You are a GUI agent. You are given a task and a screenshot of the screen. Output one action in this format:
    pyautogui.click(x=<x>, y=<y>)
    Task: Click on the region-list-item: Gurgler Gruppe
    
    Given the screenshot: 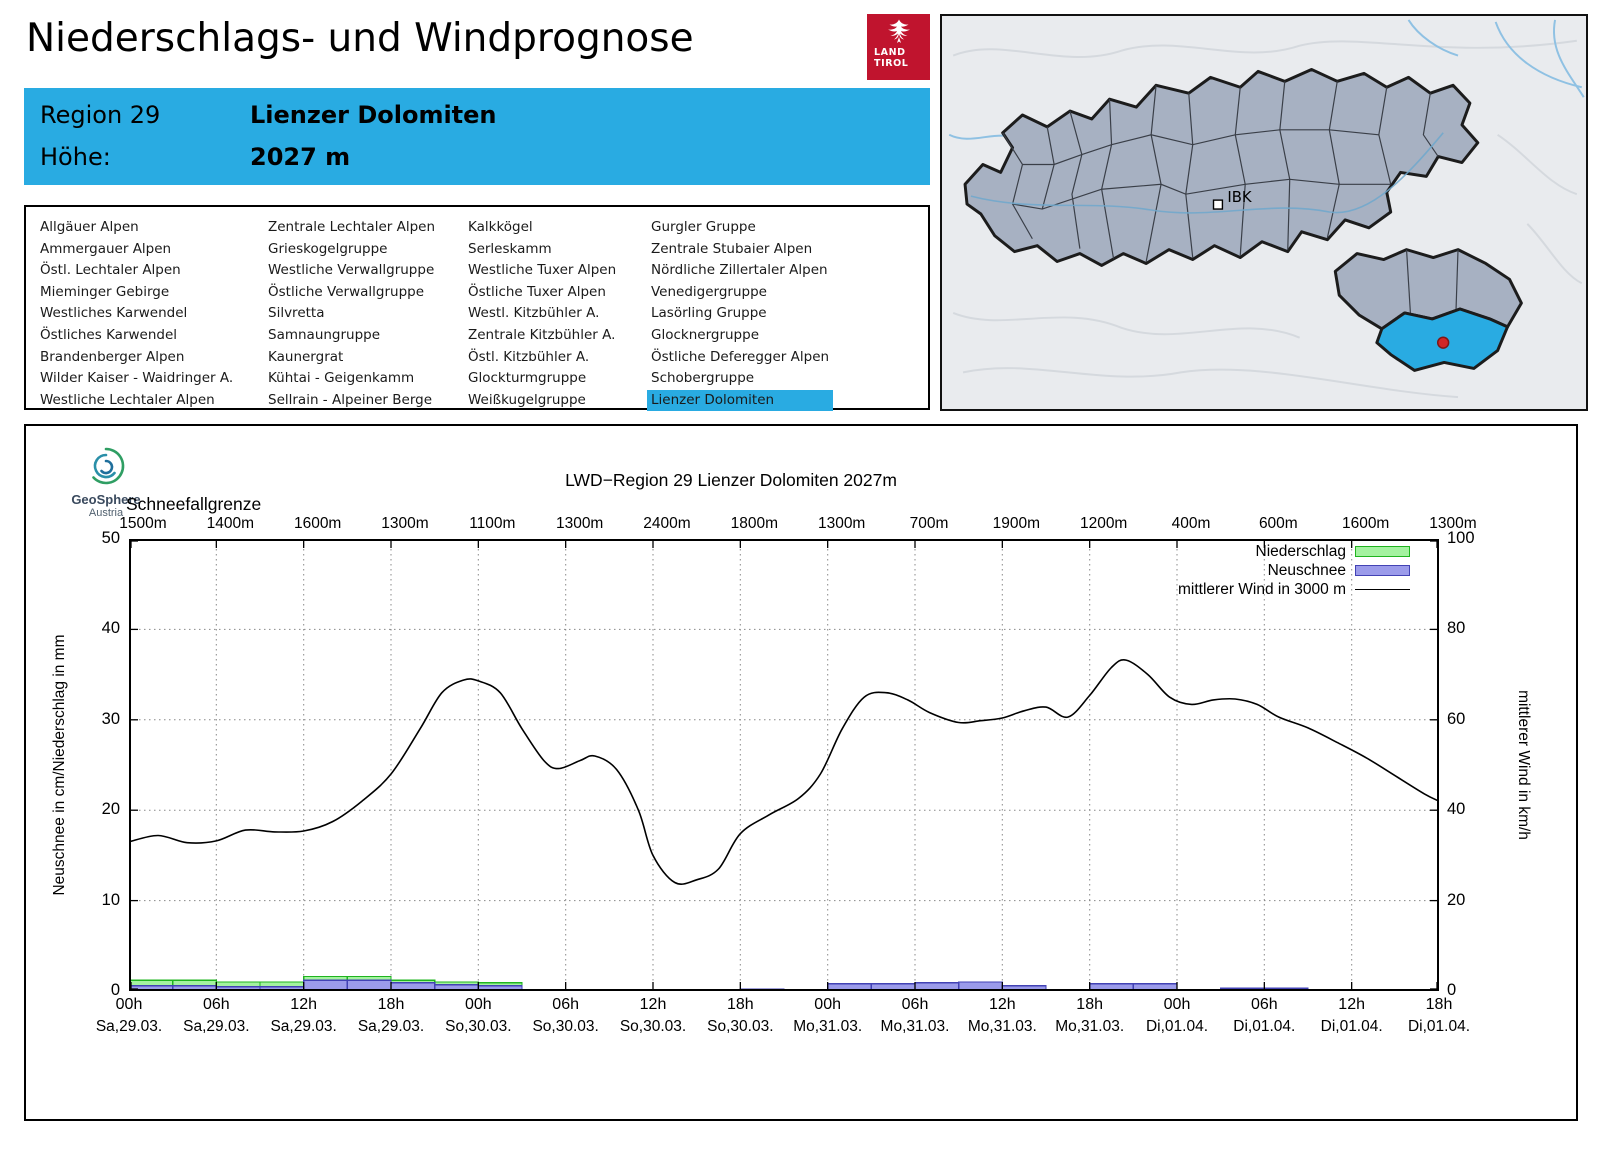 What is the action you would take?
    pyautogui.click(x=703, y=227)
    